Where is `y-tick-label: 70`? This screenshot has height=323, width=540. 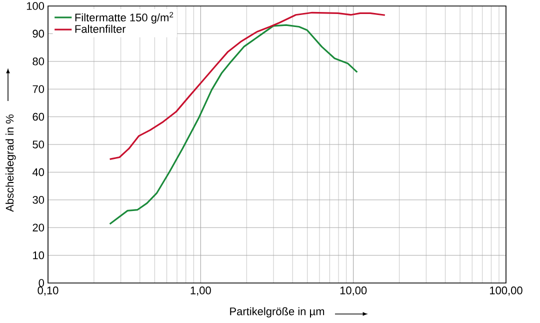 y-tick-label: 70 is located at coordinates (38, 89).